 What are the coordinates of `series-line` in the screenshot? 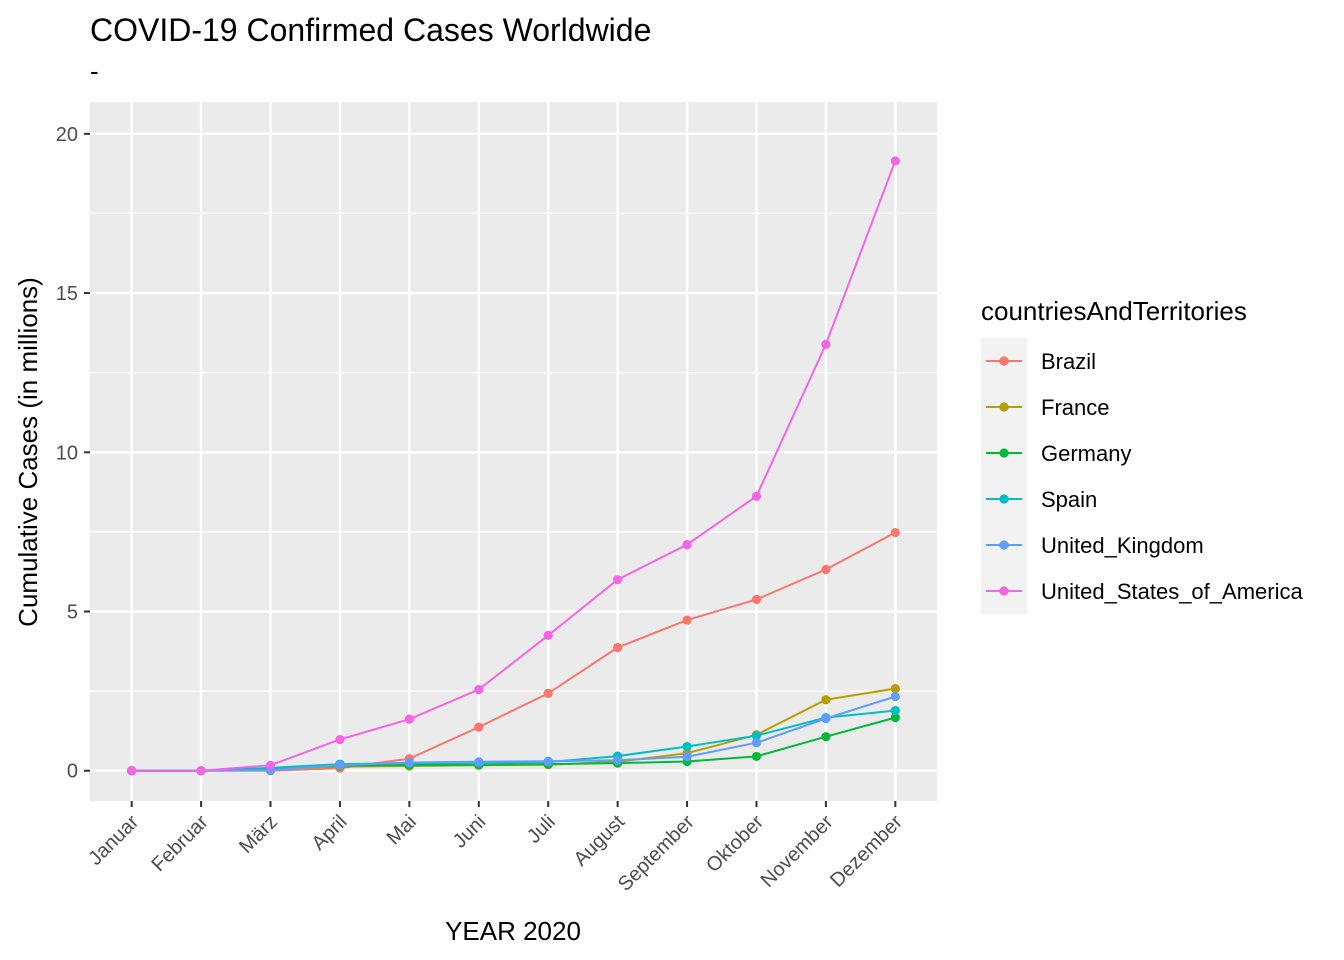 It's located at (513, 733).